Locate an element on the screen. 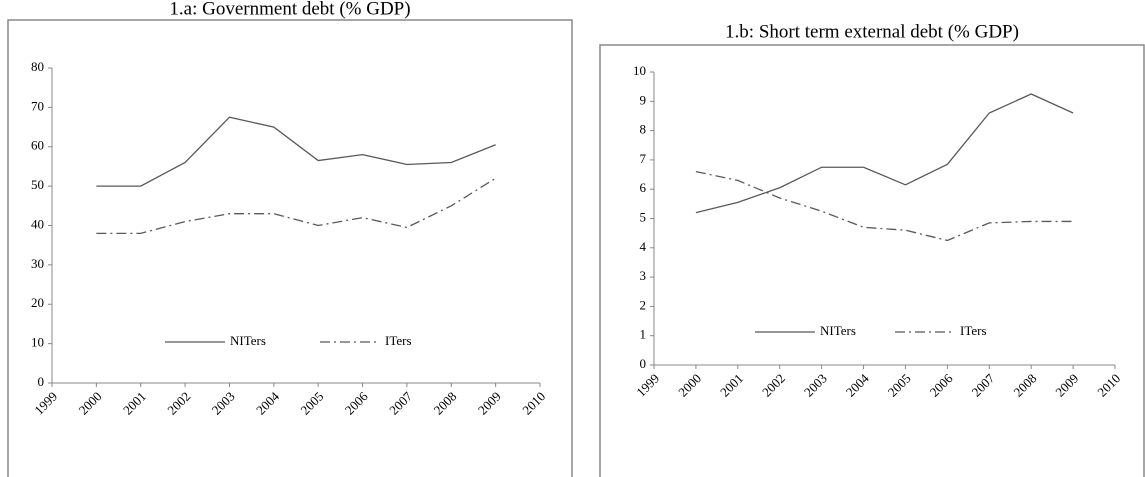 This screenshot has width=1145, height=477. y-tick-label: 70 is located at coordinates (37, 105).